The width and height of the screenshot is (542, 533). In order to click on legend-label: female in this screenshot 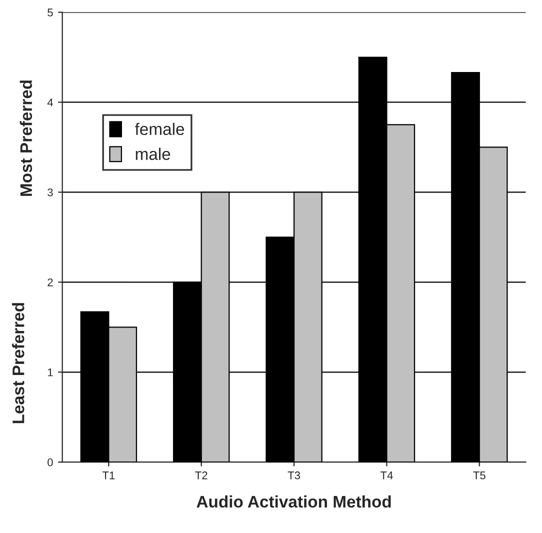, I will do `click(159, 129)`.